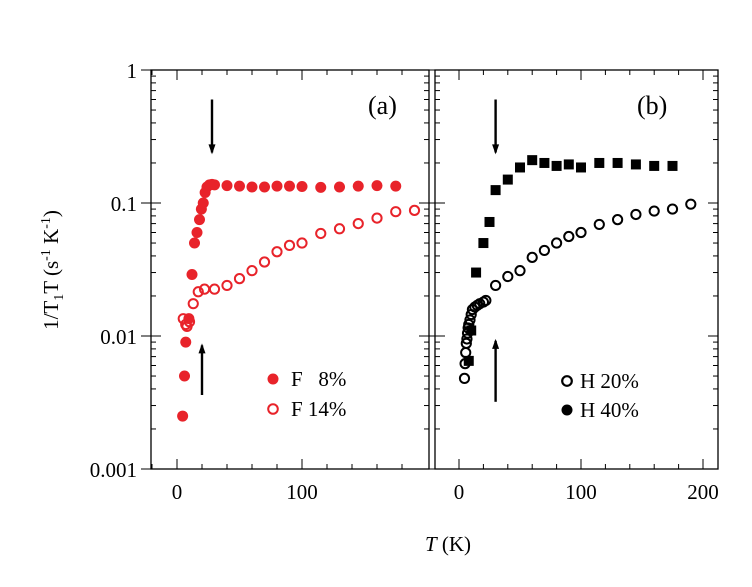 The height and width of the screenshot is (587, 752). Describe the element at coordinates (600, 395) in the screenshot. I see `legend-b: H 20% H 40%` at that location.